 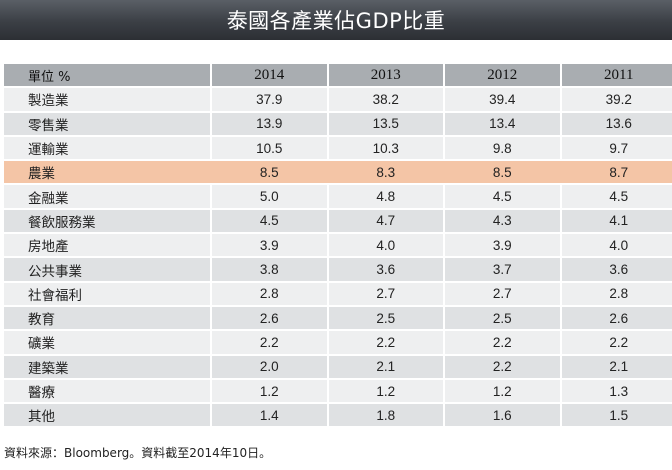 I want to click on share-value: 3.8, so click(x=269, y=270).